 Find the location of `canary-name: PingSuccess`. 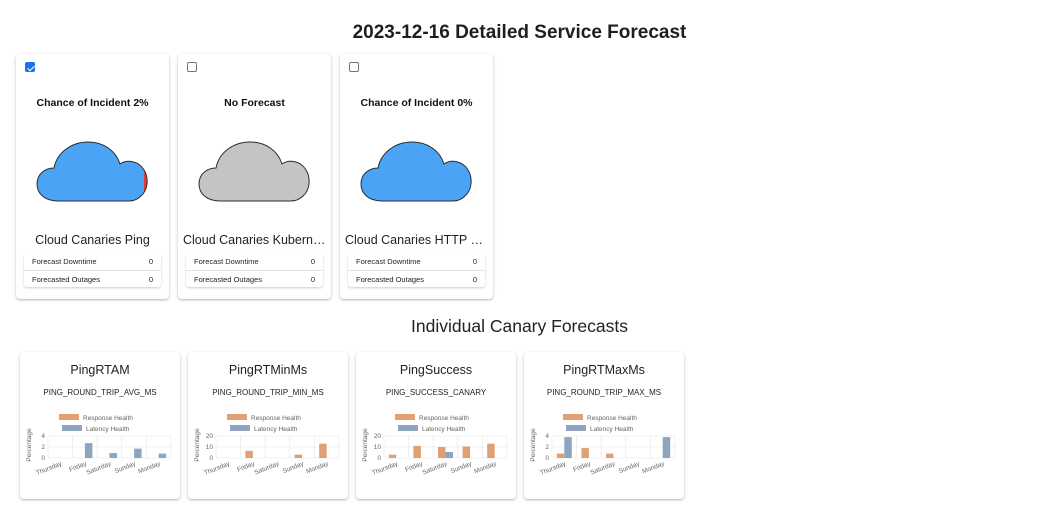

canary-name: PingSuccess is located at coordinates (436, 370).